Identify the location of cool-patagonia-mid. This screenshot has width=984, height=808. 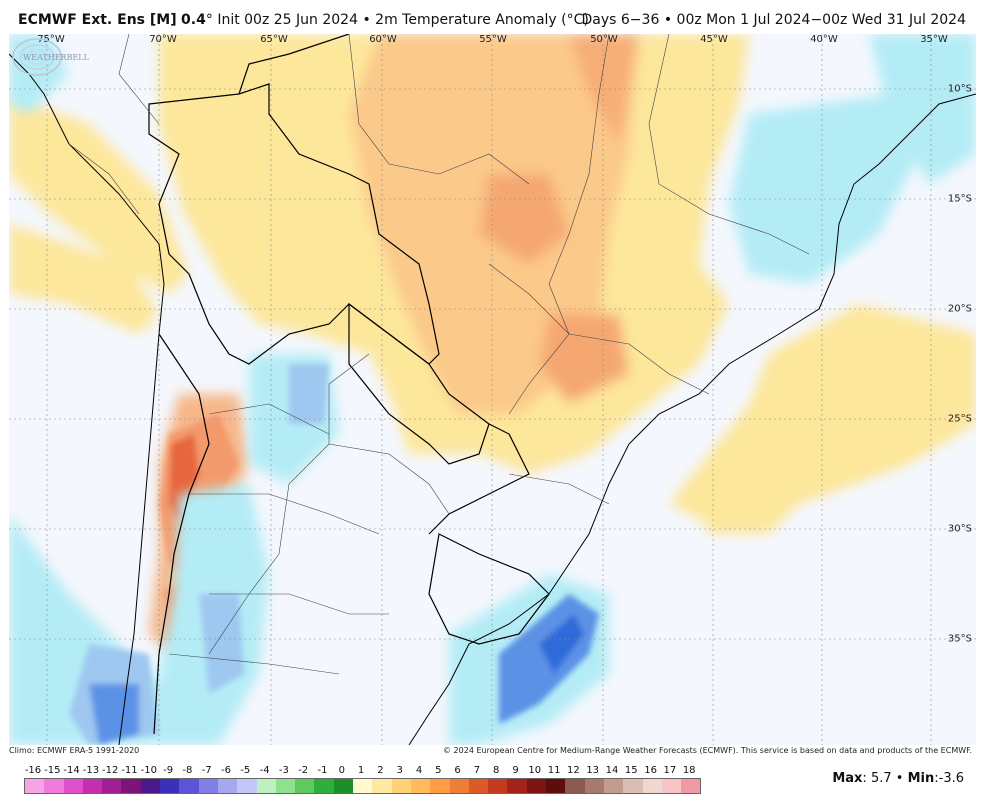
(221, 644).